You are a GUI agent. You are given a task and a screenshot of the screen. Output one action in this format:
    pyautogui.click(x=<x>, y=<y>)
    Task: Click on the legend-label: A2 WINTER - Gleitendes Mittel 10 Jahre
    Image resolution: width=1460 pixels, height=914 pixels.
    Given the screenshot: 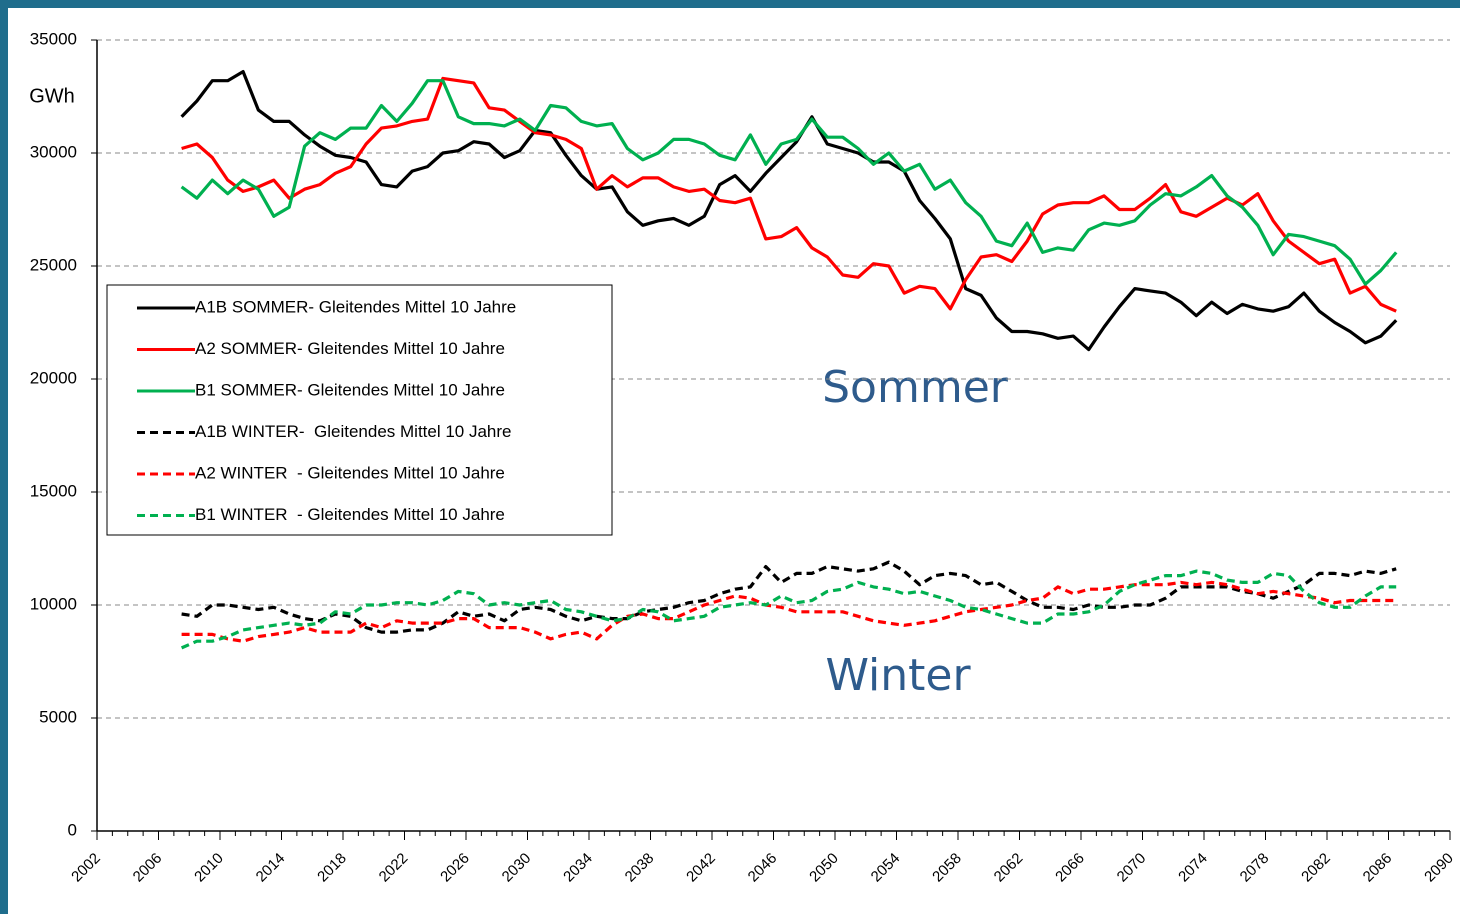 What is the action you would take?
    pyautogui.click(x=350, y=472)
    